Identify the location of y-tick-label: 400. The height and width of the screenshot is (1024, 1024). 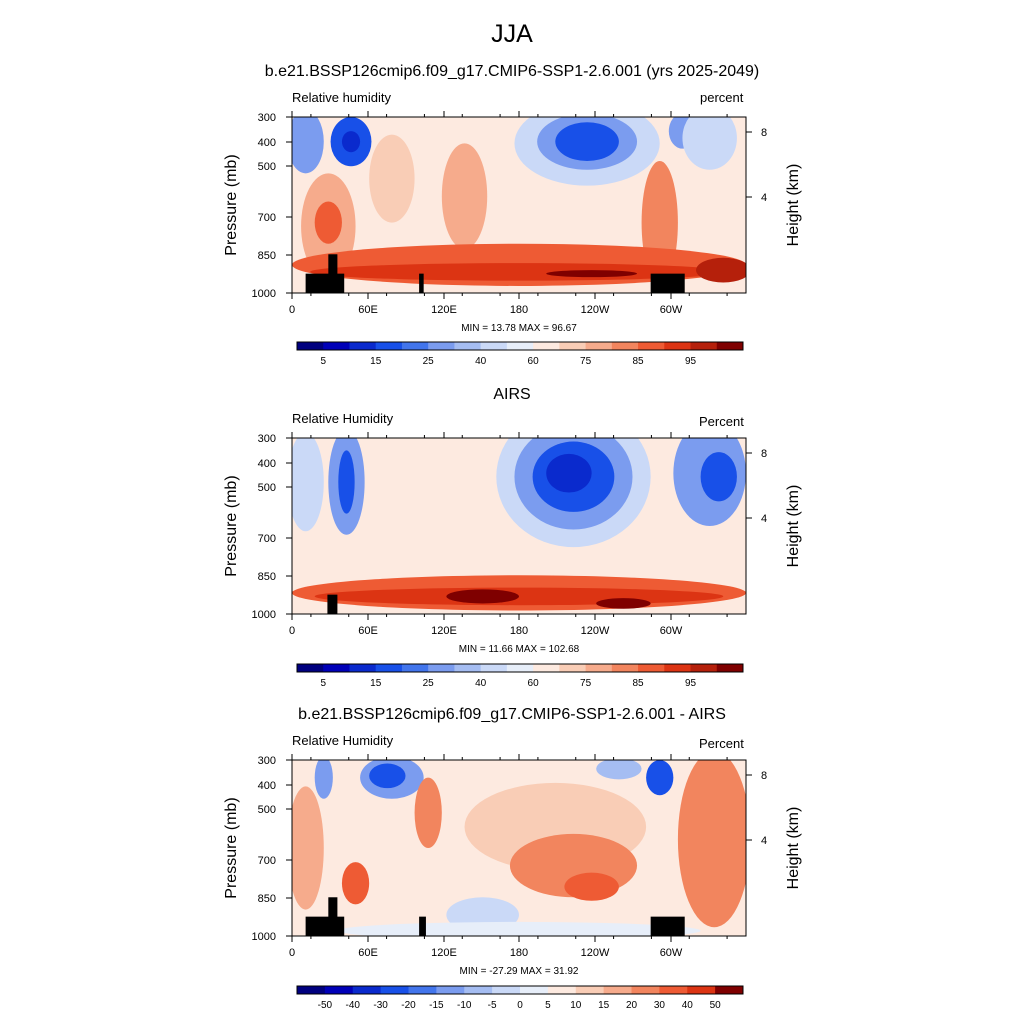
(267, 786).